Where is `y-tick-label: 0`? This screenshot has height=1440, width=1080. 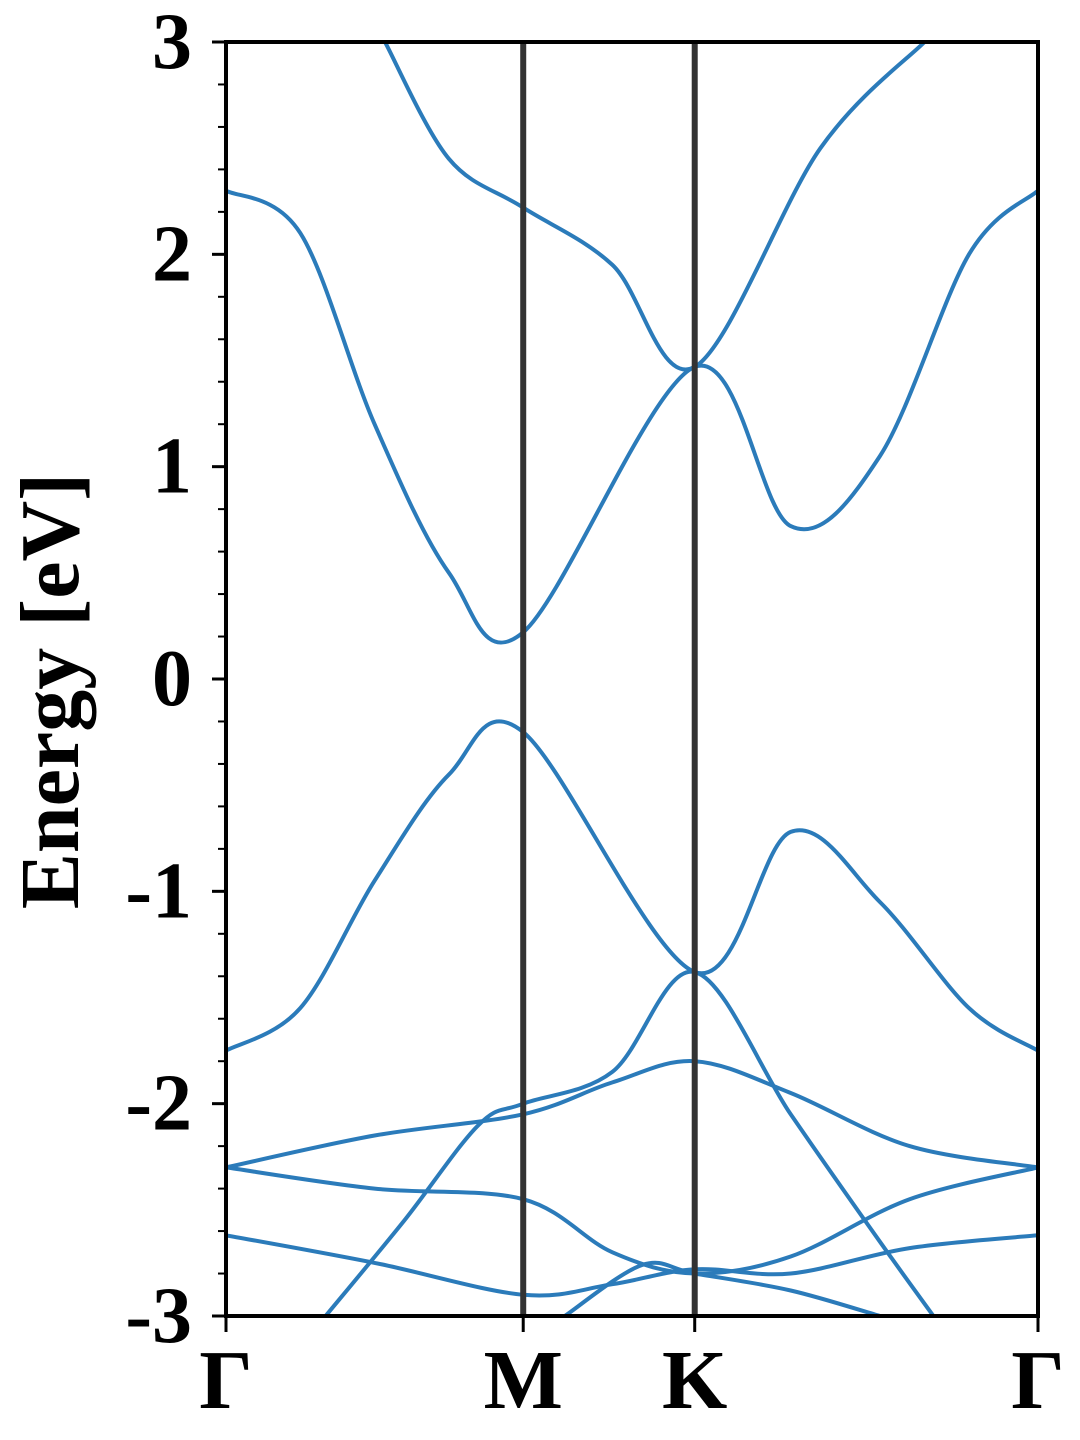
y-tick-label: 0 is located at coordinates (172, 679).